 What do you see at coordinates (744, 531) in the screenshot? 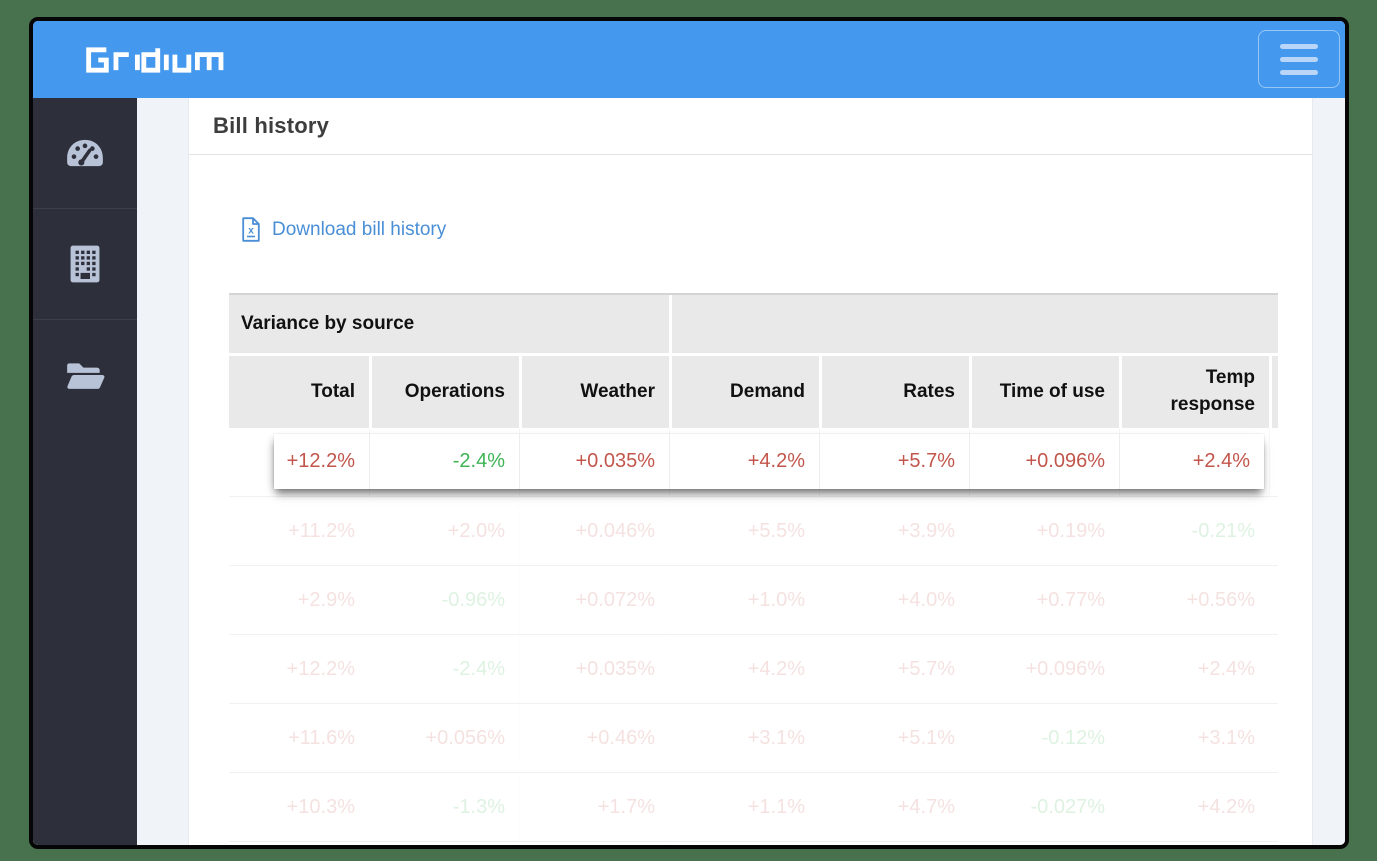
I see `bill-variance-value: +5.5%` at bounding box center [744, 531].